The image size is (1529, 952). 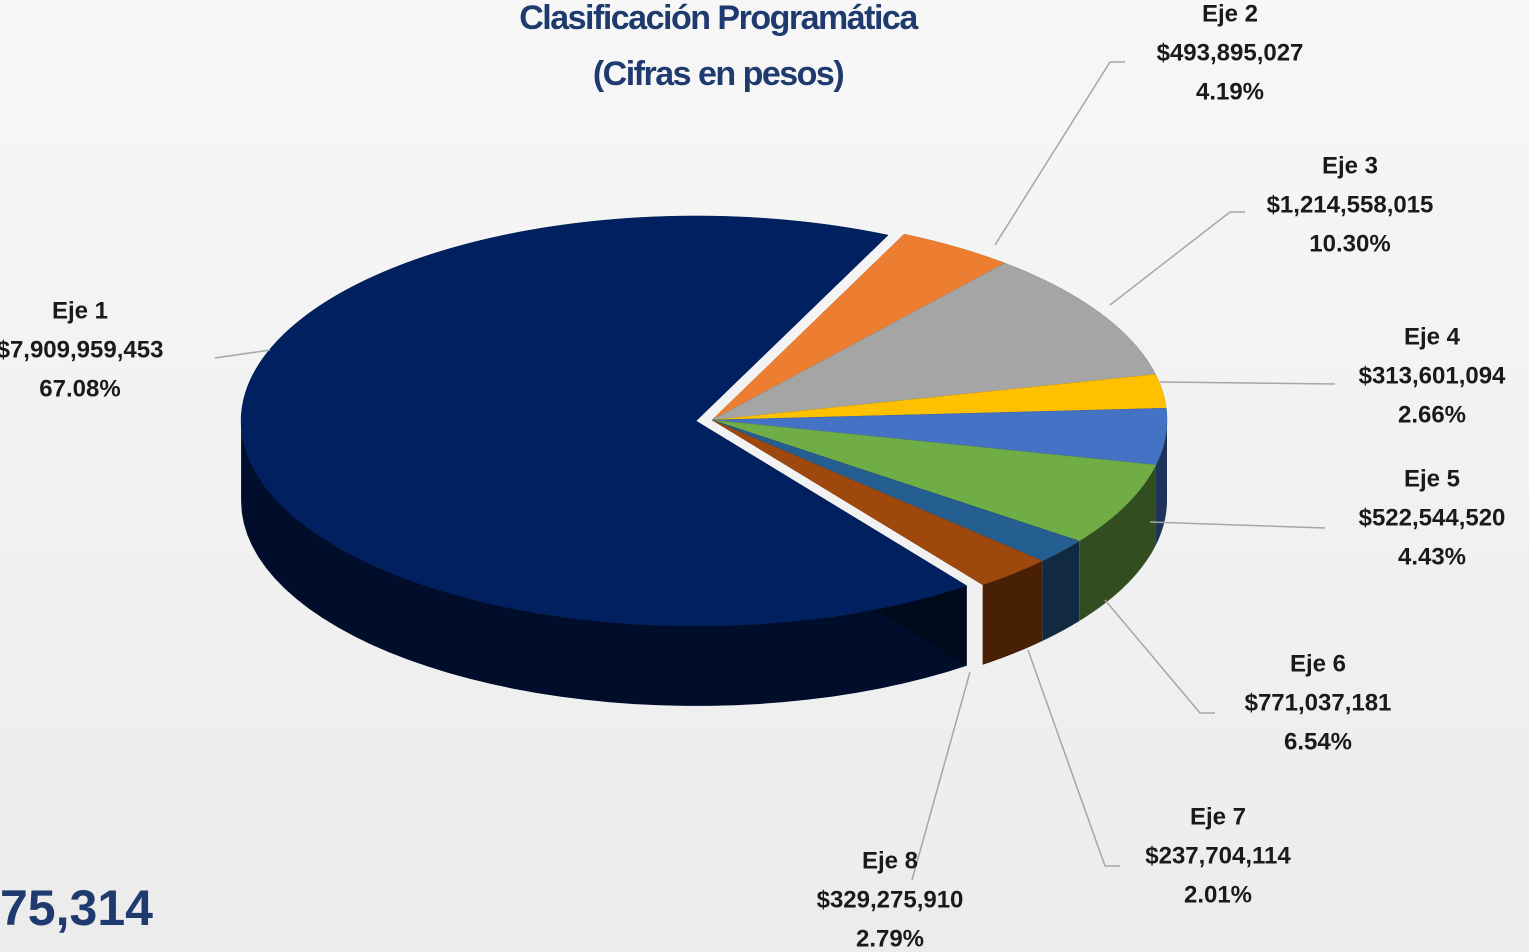 I want to click on data-label-name: Eje 4, so click(x=1432, y=336).